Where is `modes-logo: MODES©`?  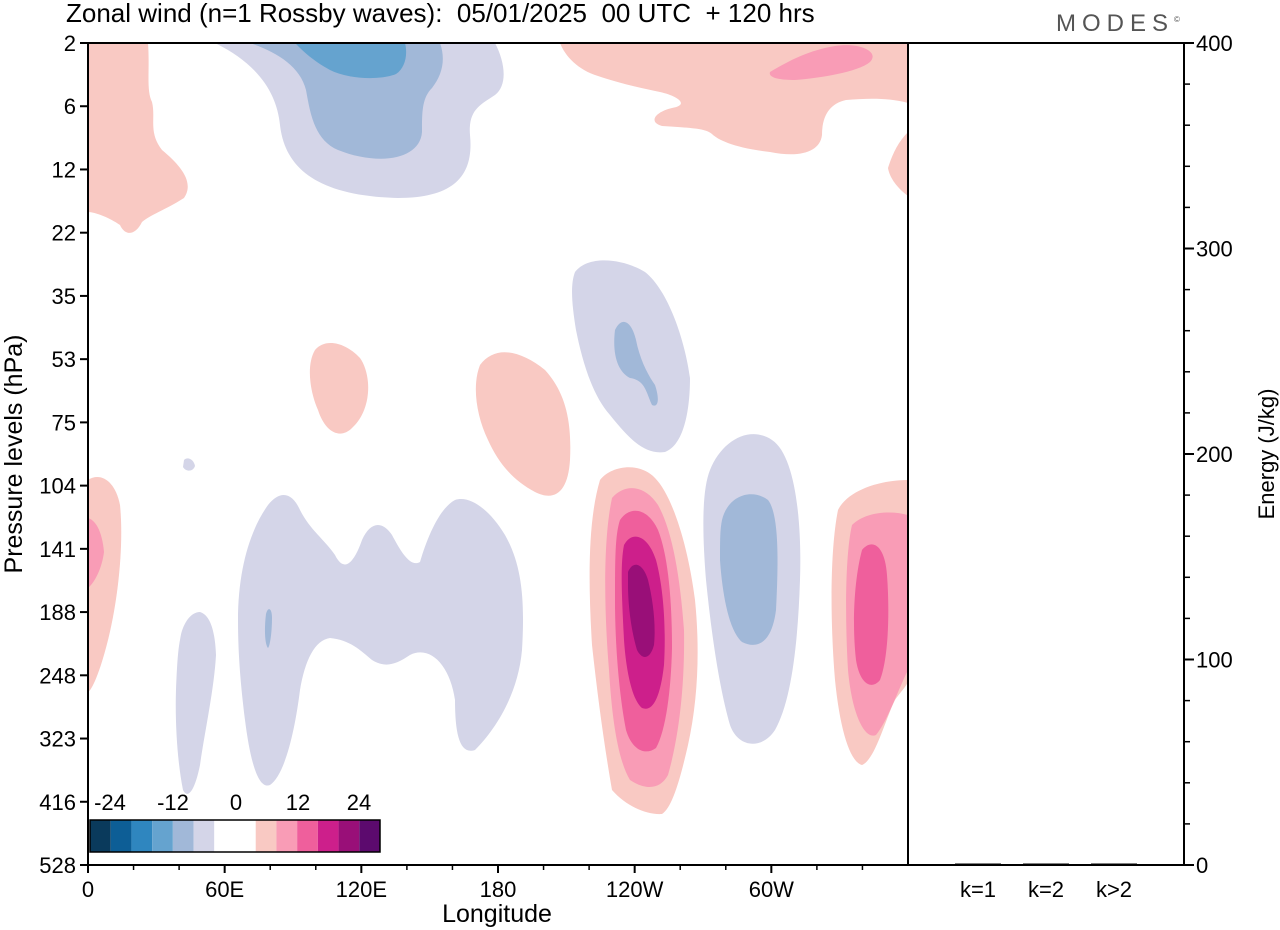 modes-logo: MODES© is located at coordinates (1118, 24).